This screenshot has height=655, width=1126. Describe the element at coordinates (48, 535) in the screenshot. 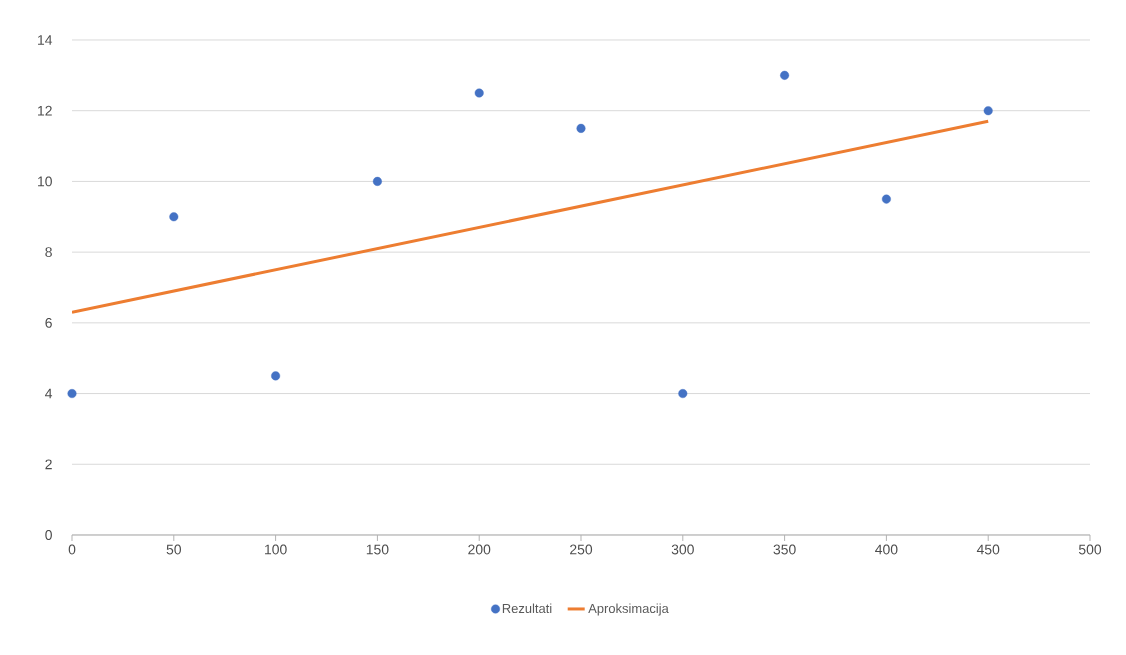

I see `y-tick-label: 0` at that location.